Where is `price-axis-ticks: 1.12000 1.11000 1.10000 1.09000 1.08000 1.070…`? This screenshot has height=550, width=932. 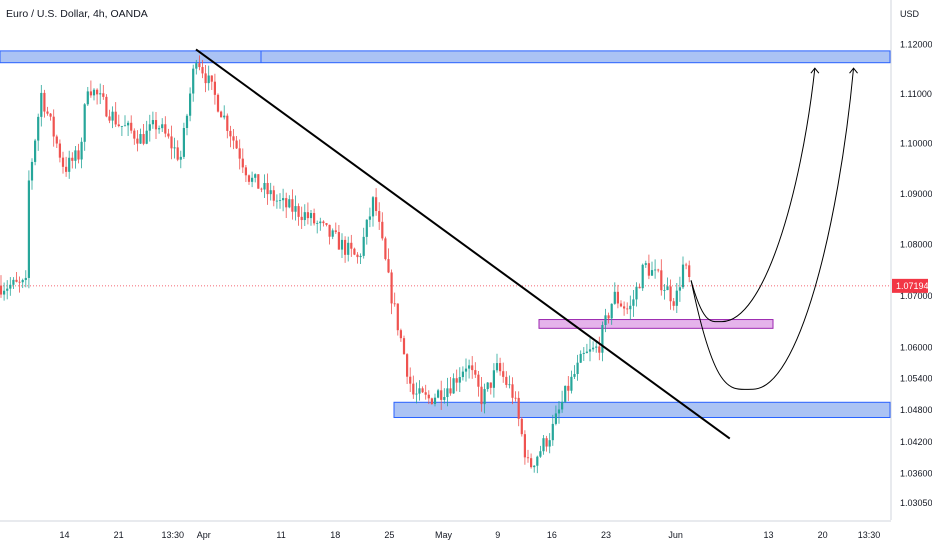 price-axis-ticks: 1.12000 1.11000 1.10000 1.09000 1.08000 1.070… is located at coordinates (916, 274).